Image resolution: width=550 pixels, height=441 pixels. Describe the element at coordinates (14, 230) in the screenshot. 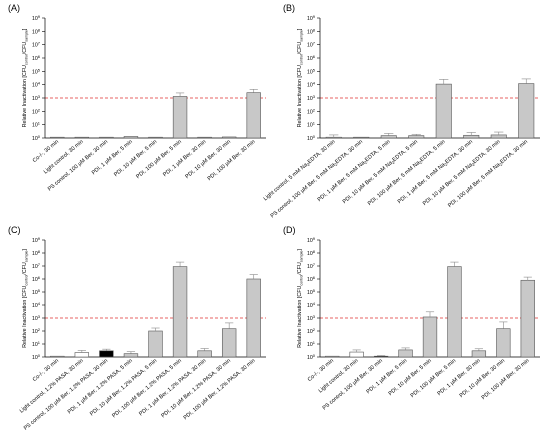

I see `panel-label: (C)` at that location.